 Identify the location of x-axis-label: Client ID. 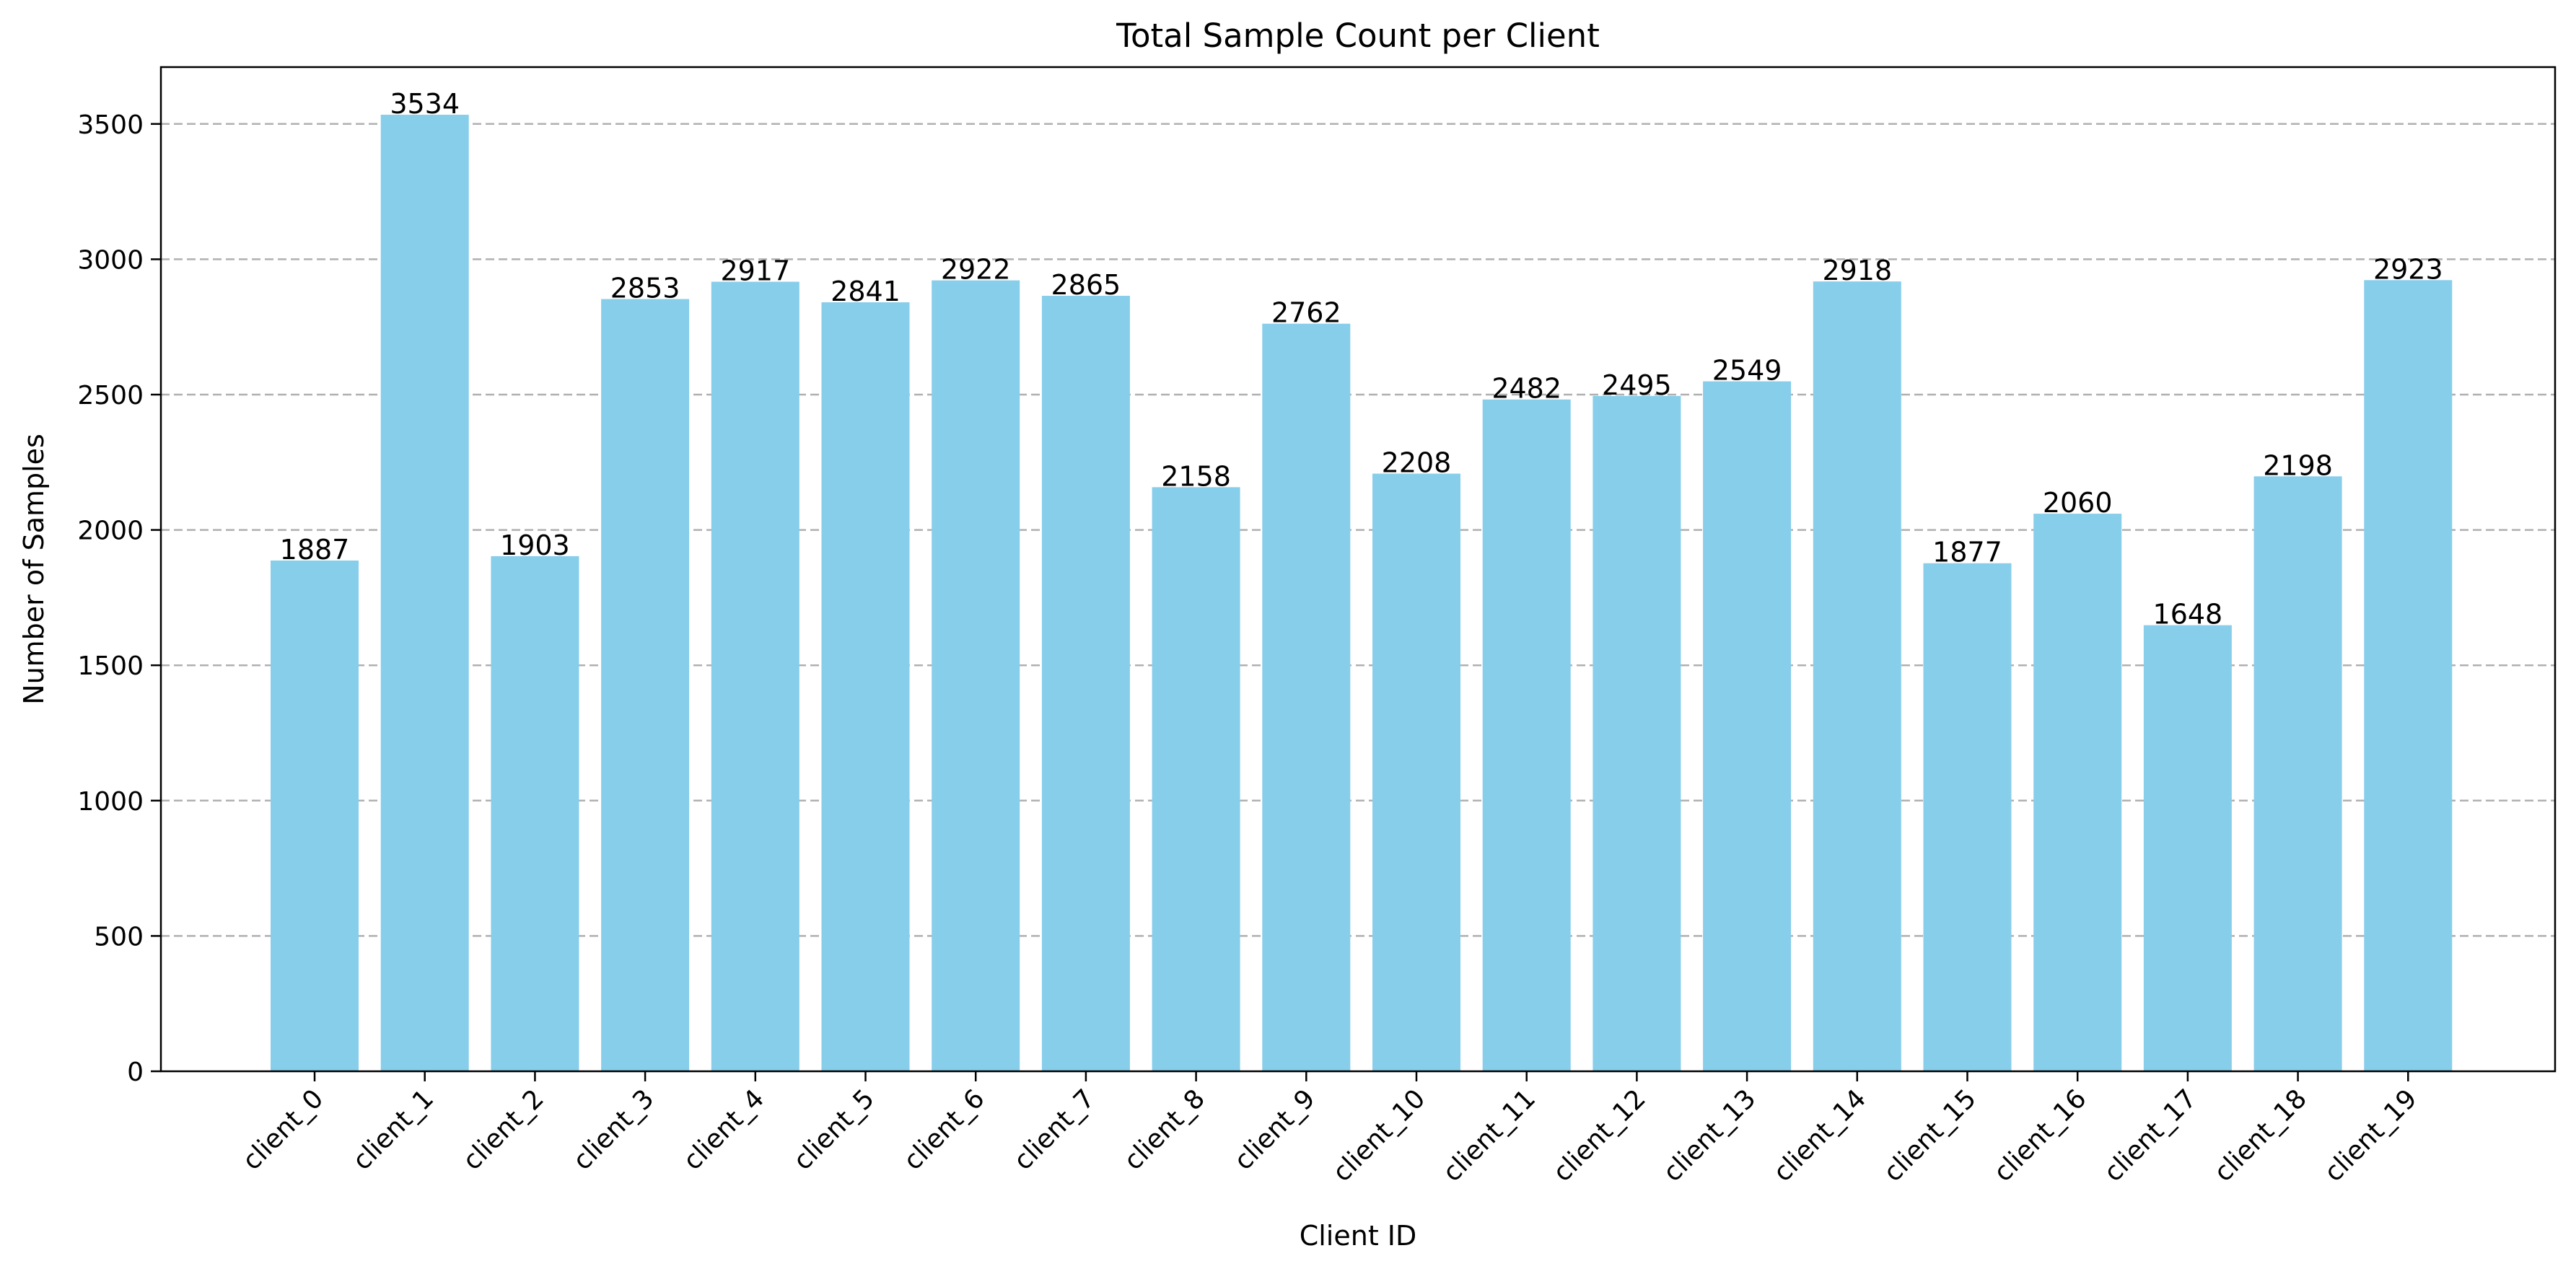
(1358, 1236).